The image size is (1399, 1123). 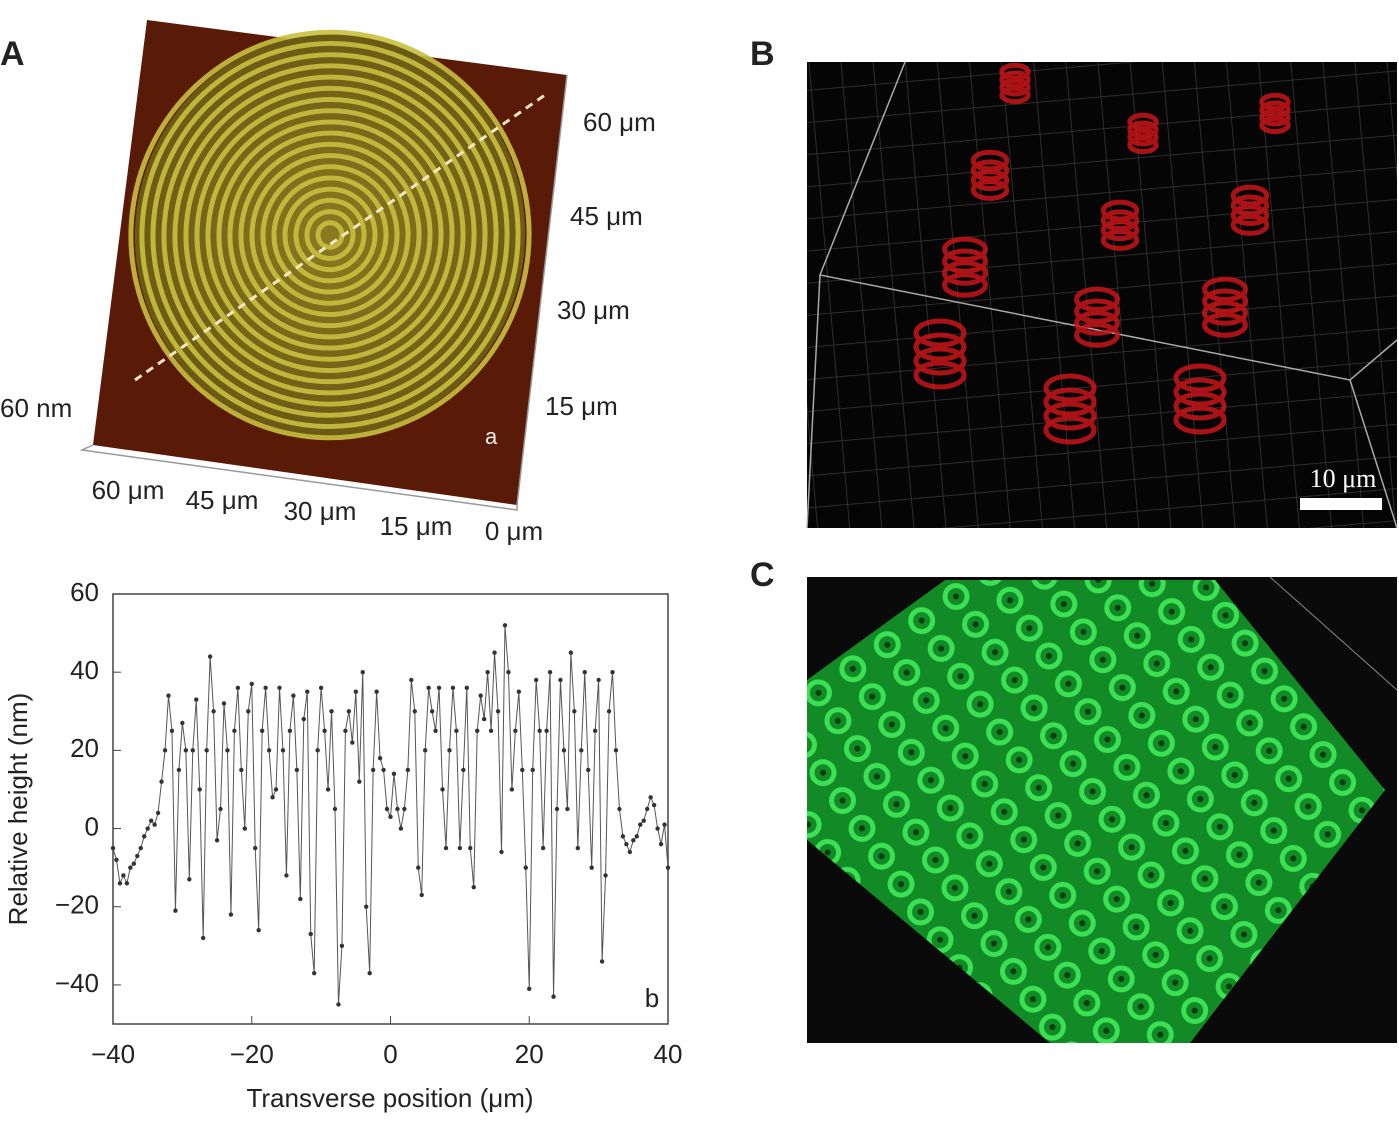 I want to click on y-tick-label: 0, so click(x=92, y=826).